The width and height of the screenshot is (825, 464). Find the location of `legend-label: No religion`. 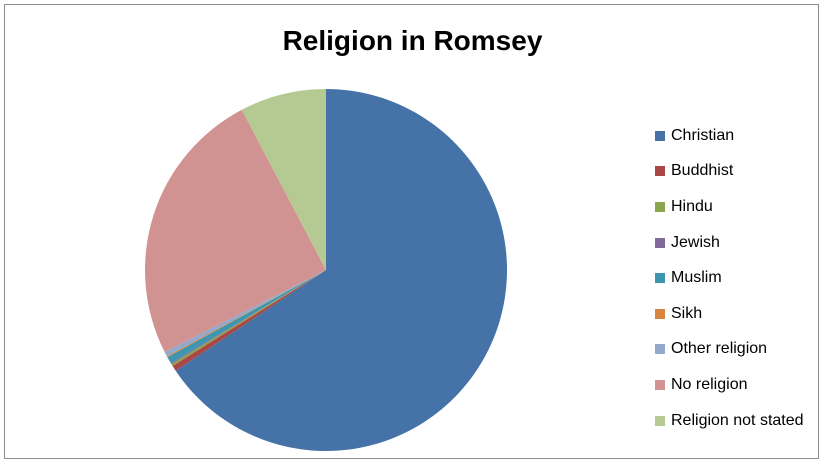

legend-label: No religion is located at coordinates (709, 384).